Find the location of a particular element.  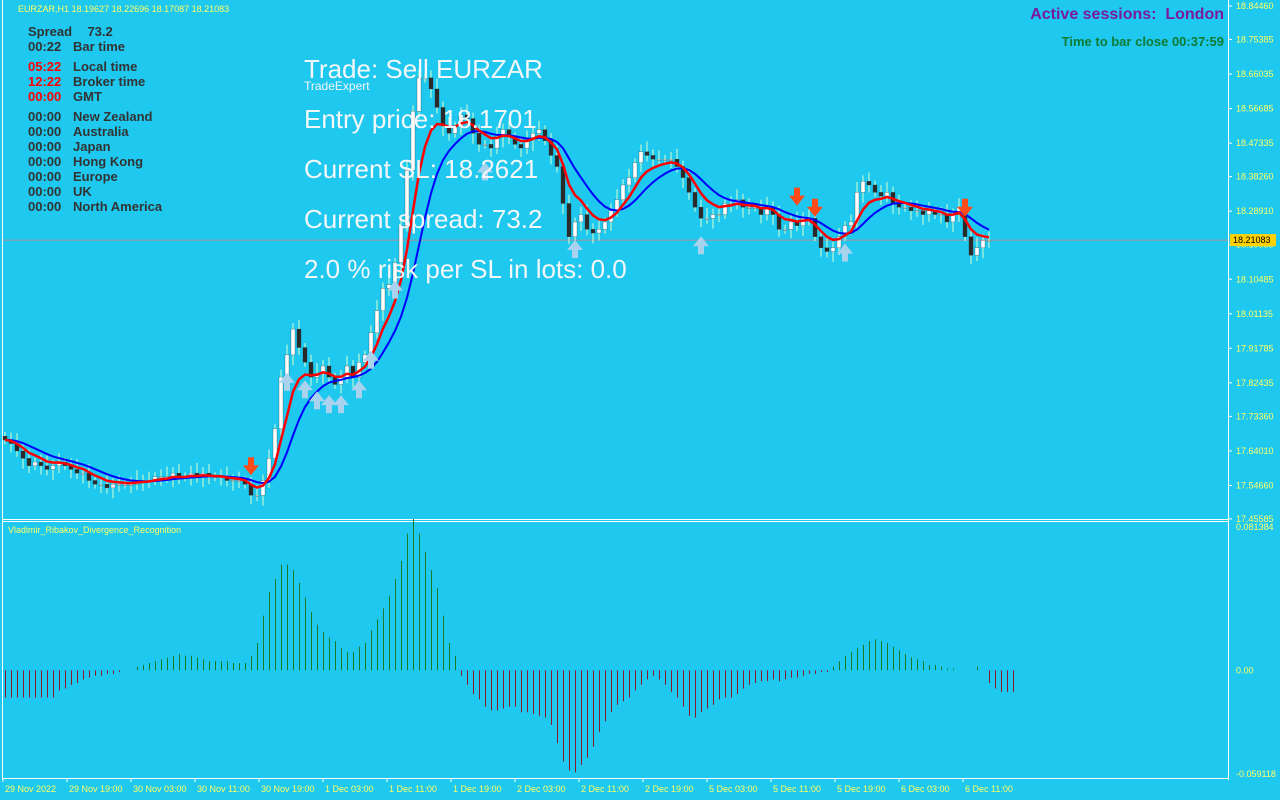

market-name: North America is located at coordinates (118, 206).